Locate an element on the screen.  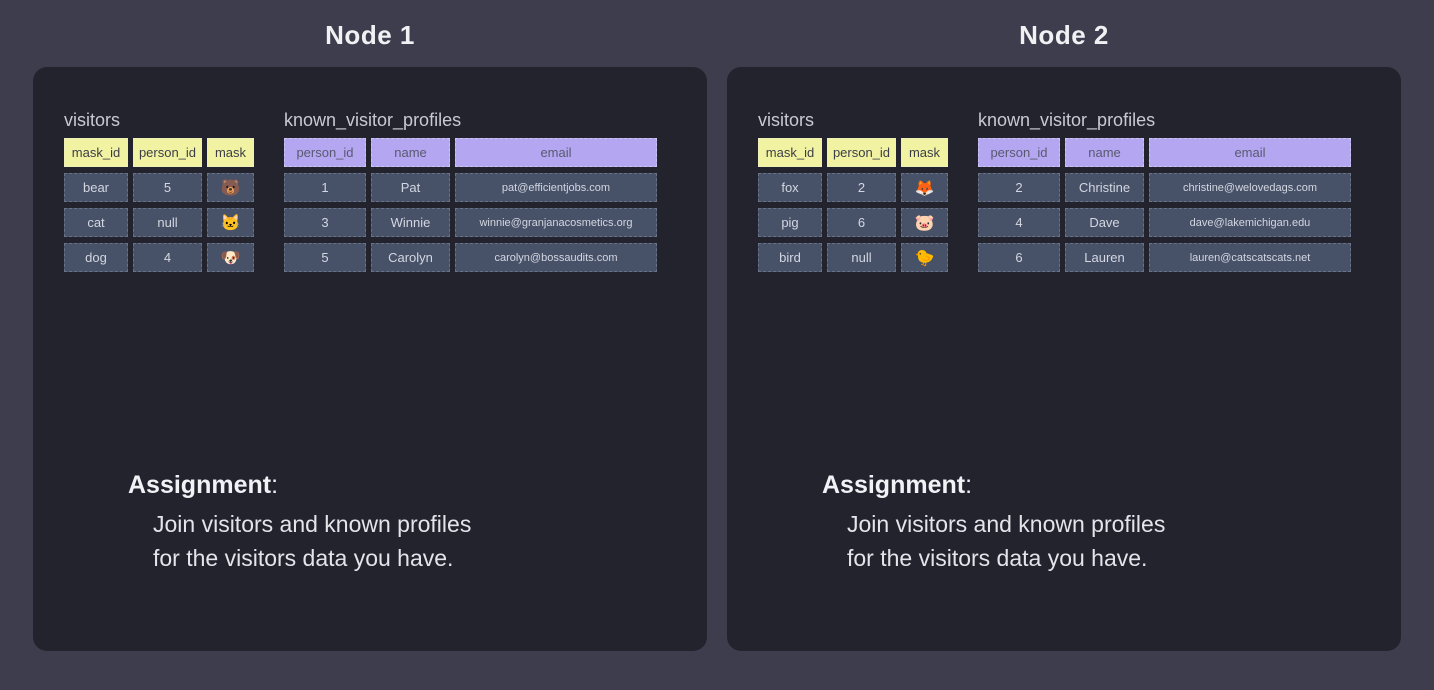
fox-emoji-cell: 🦊 is located at coordinates (924, 187).